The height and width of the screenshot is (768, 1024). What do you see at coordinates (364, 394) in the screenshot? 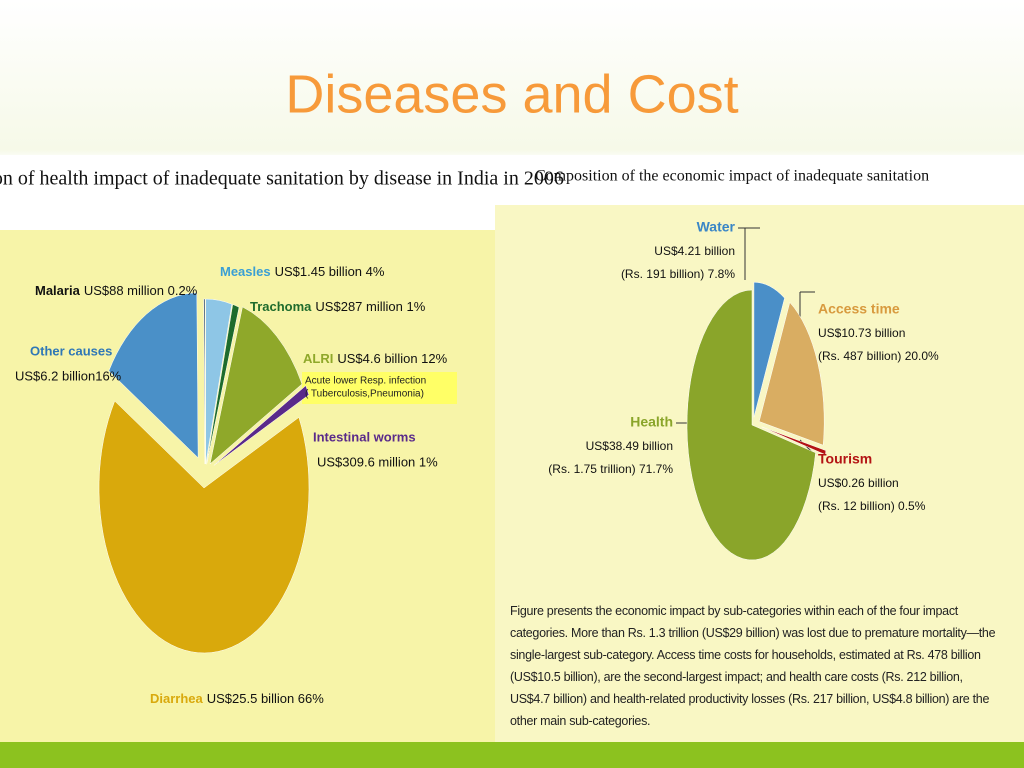
I see `note-text: ( Tuberculosis,Pneumonia)` at bounding box center [364, 394].